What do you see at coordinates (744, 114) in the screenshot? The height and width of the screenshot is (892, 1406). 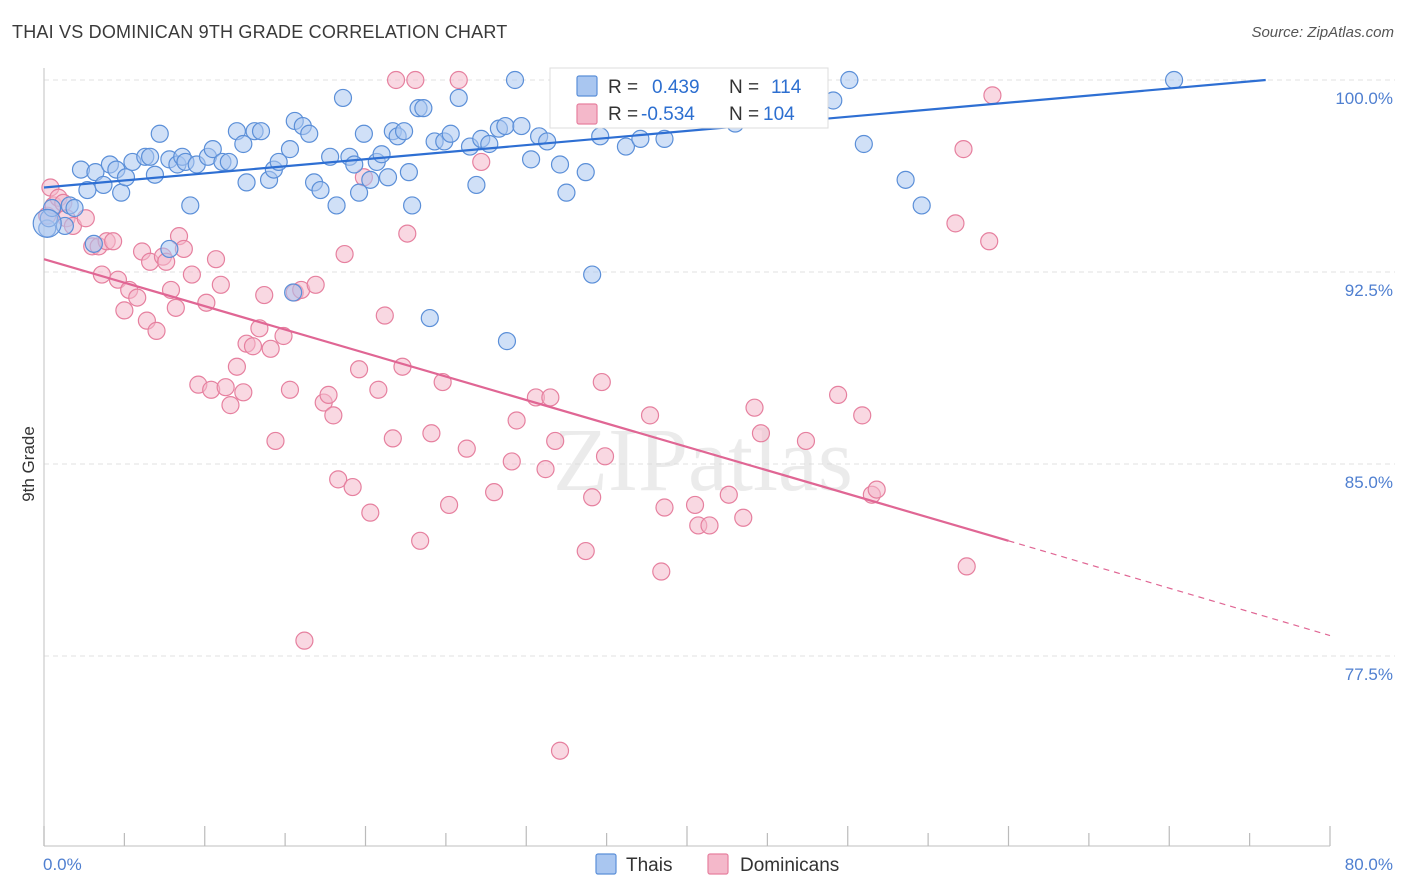 I see `dominicans-n-label: N =` at bounding box center [744, 114].